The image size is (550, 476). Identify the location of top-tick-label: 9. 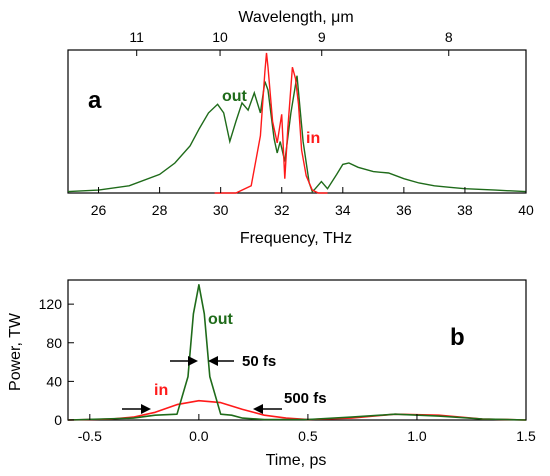
(322, 37).